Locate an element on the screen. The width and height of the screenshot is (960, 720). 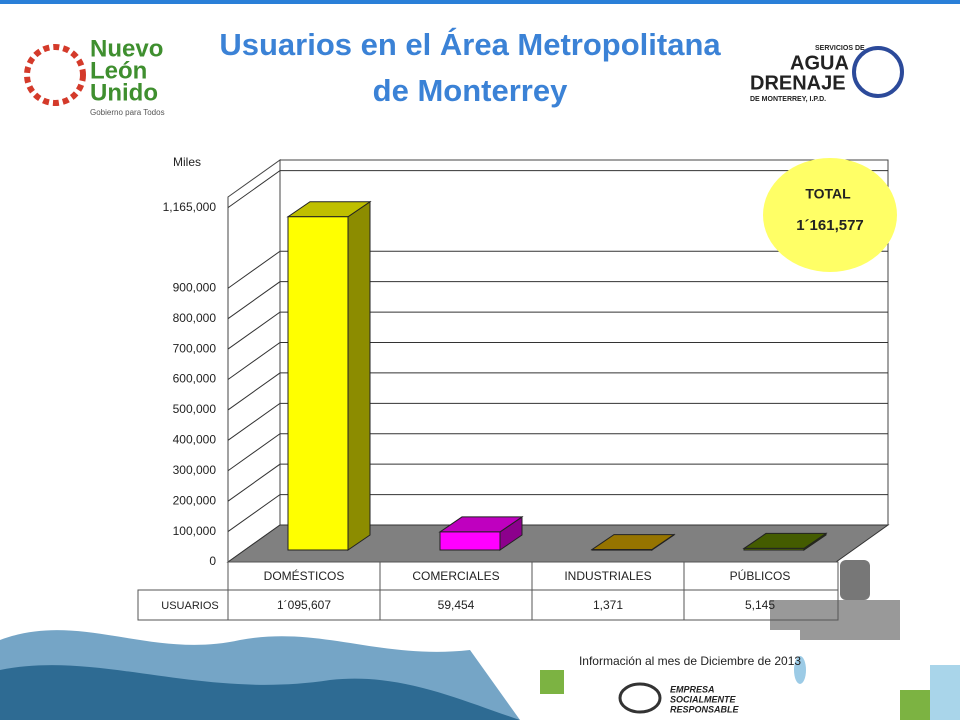
logo-text: RESPONSABLE is located at coordinates (705, 709).